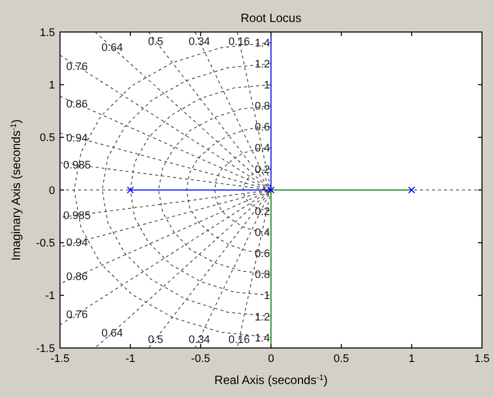  I want to click on text: 1.2, so click(262, 317).